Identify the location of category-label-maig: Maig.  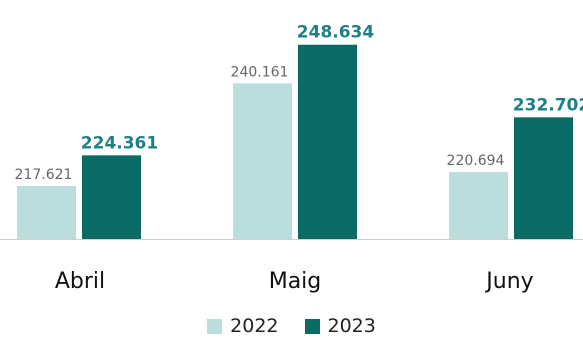
(295, 281).